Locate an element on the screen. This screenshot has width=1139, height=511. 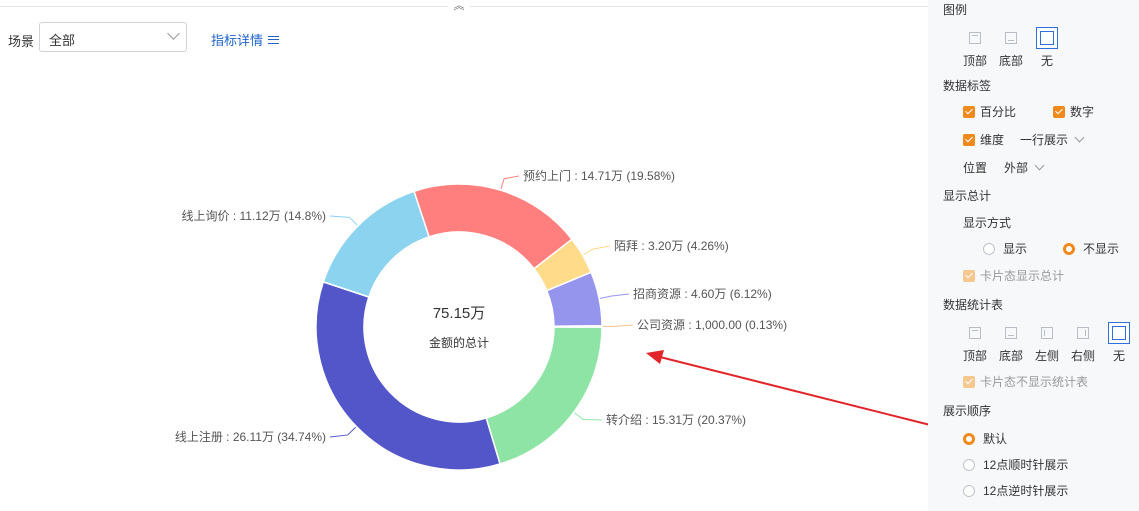
order-clockwise-radio: 12点顺时针展示 is located at coordinates (1015, 464).